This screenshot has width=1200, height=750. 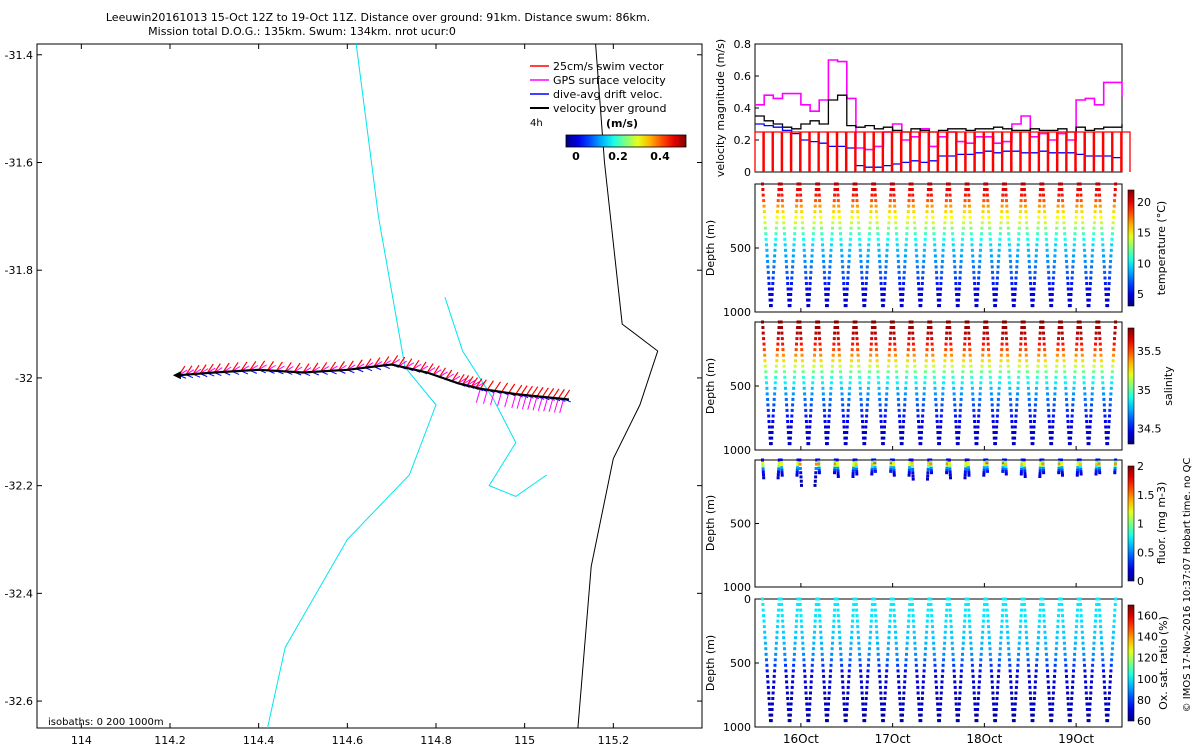 What do you see at coordinates (374, 382) in the screenshot?
I see `track-line` at bounding box center [374, 382].